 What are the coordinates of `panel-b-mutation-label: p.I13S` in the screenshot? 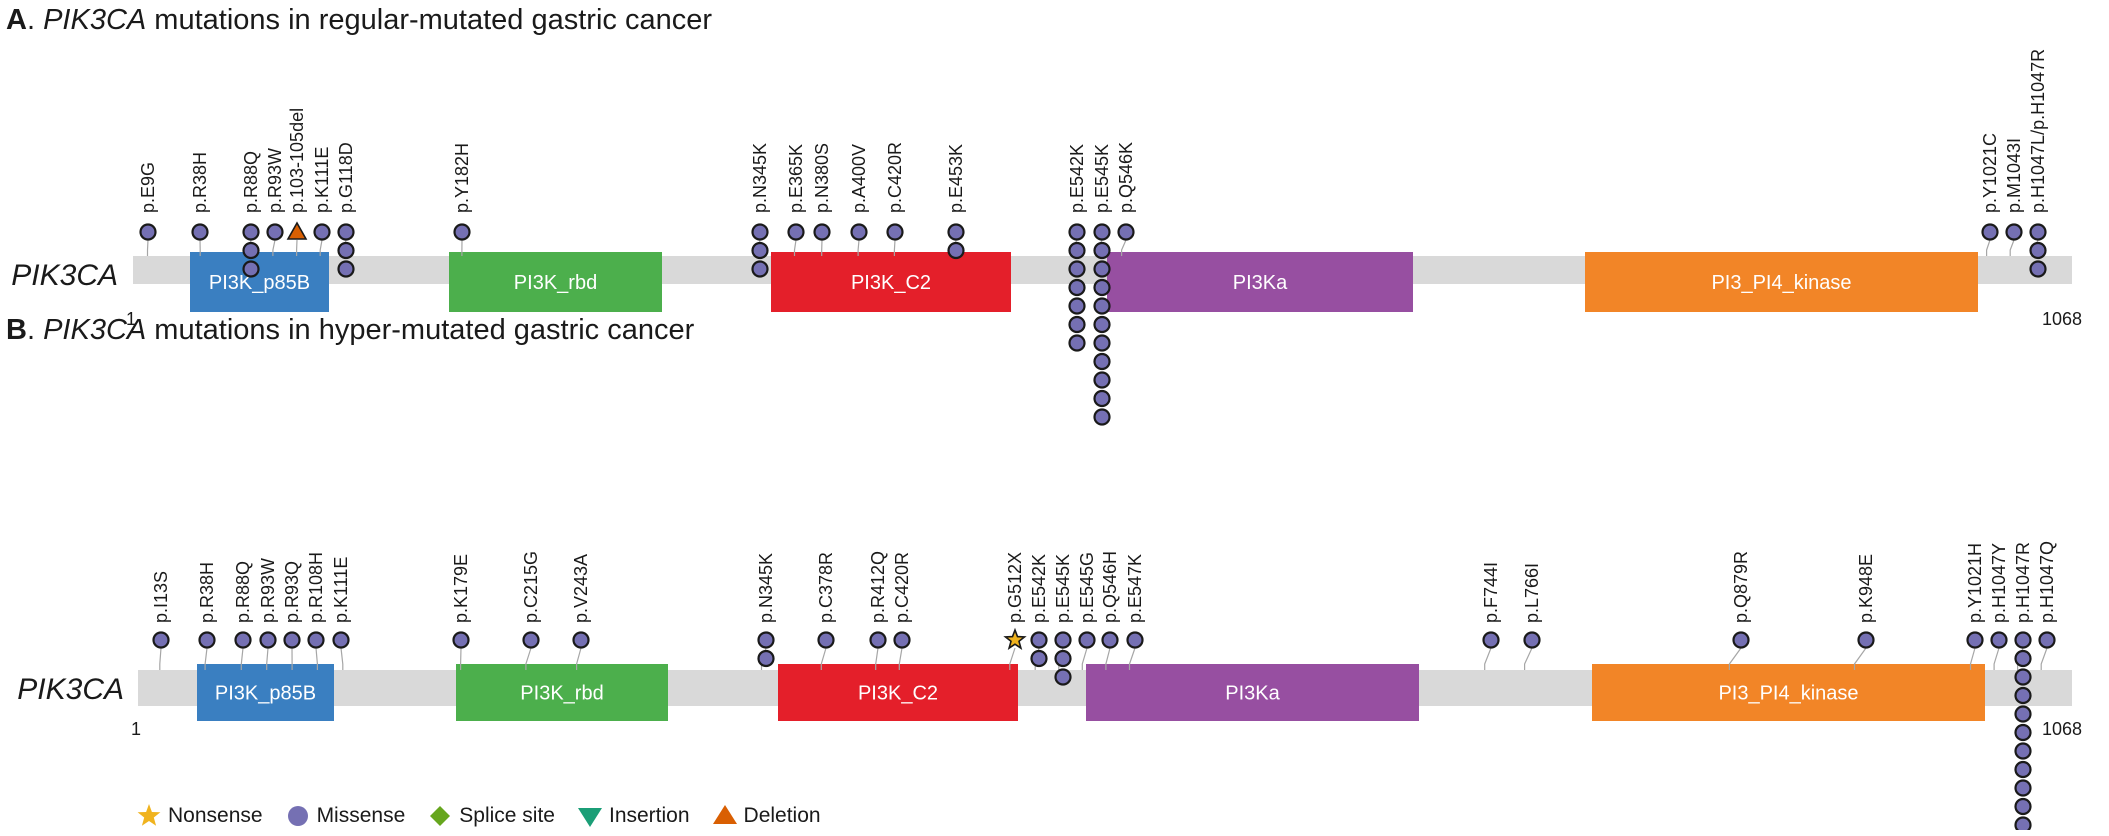 It's located at (161, 597).